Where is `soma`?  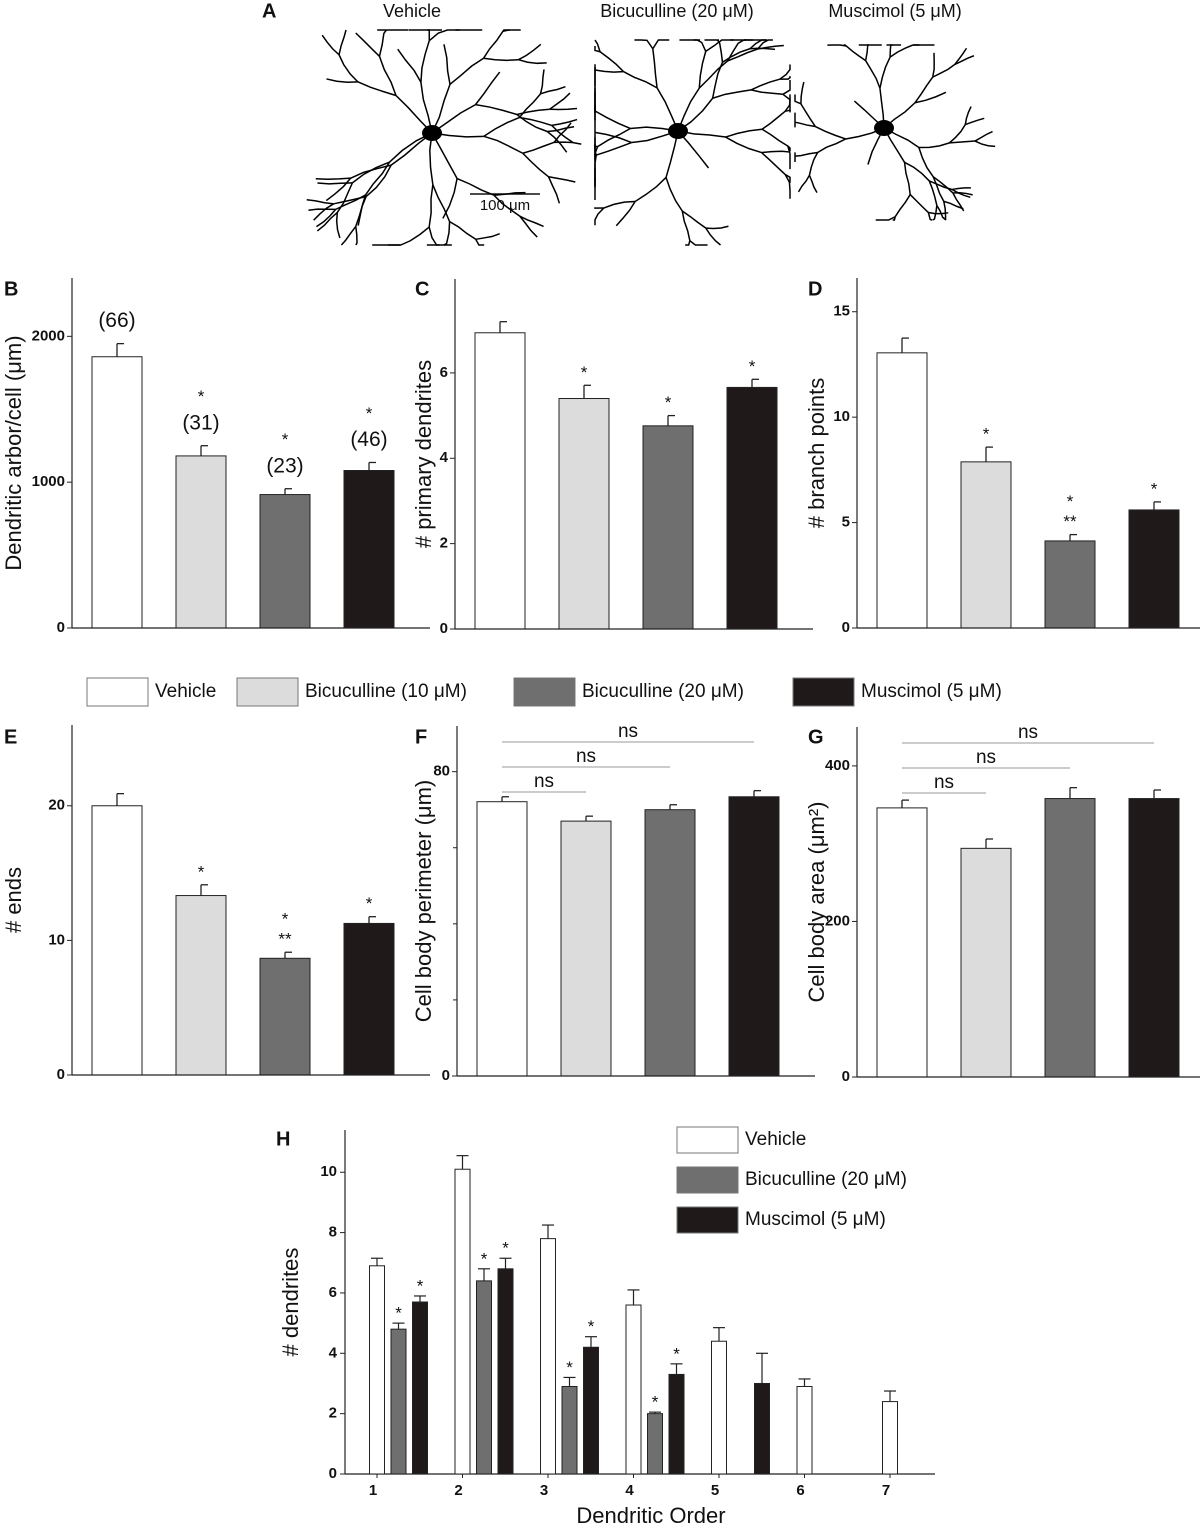 soma is located at coordinates (884, 128).